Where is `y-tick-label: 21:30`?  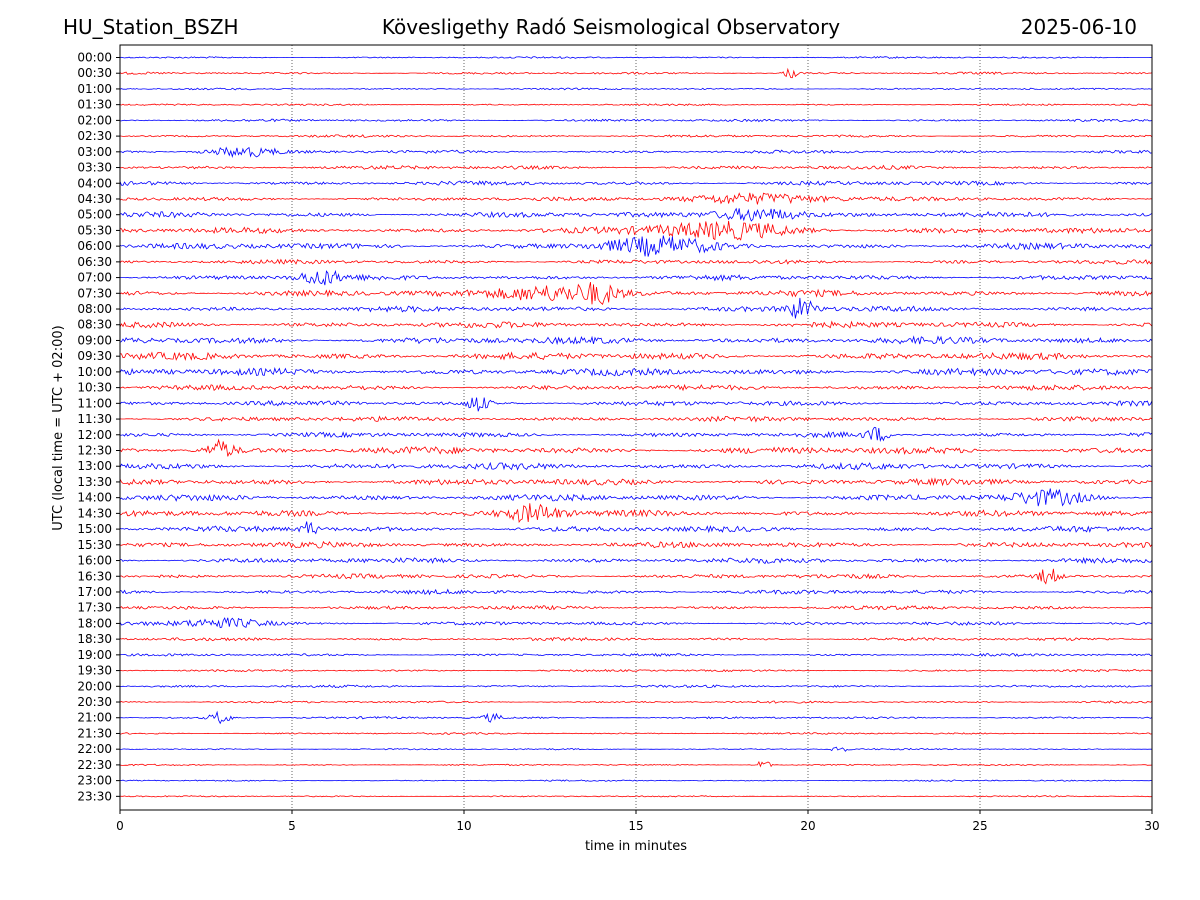
y-tick-label: 21:30 is located at coordinates (94, 733).